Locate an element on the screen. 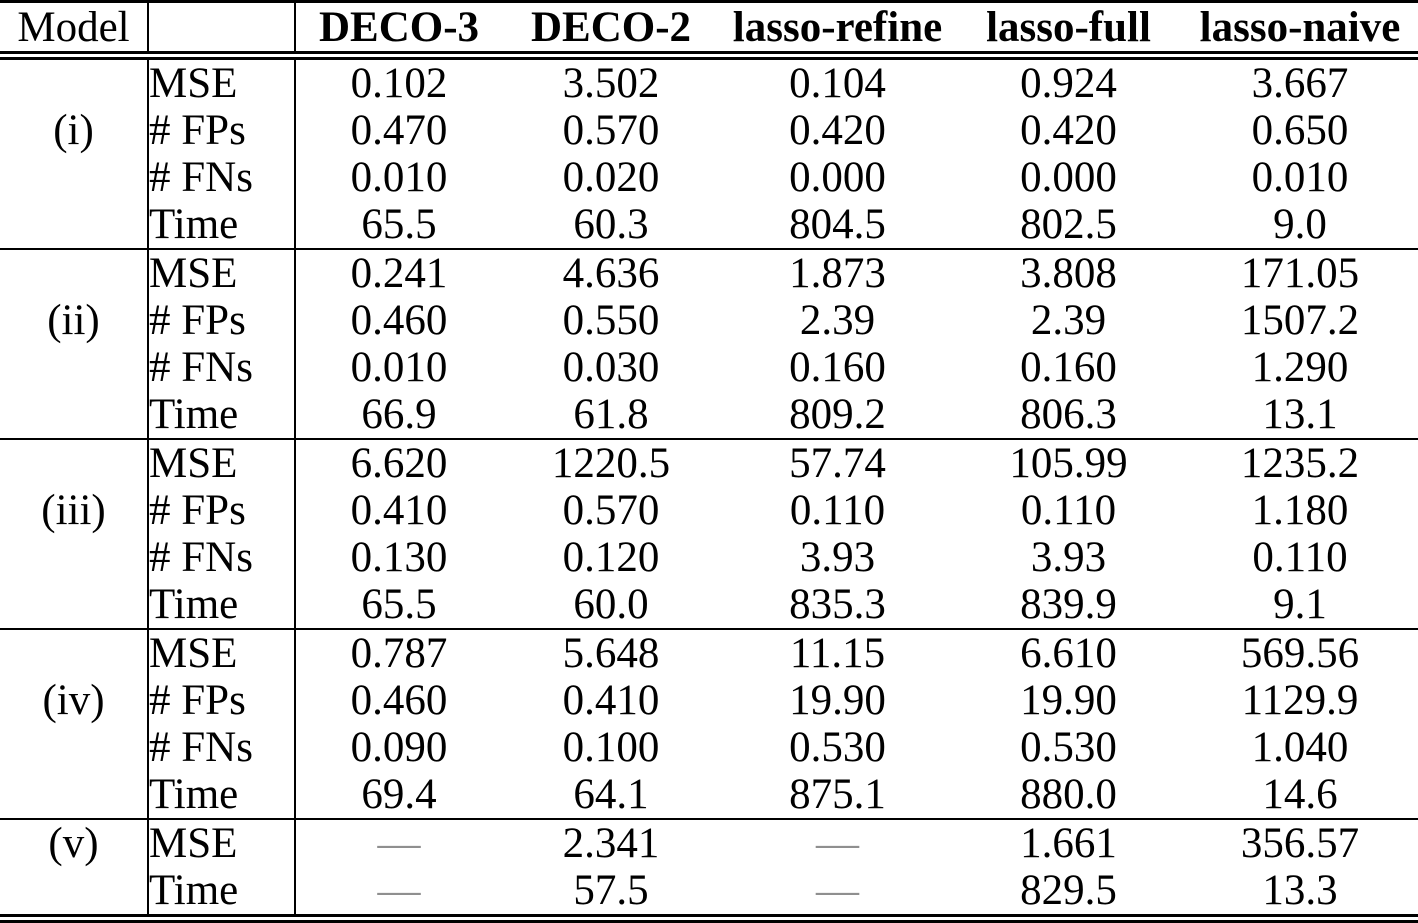 The image size is (1418, 923). value-cell: 356.57 is located at coordinates (1300, 842).